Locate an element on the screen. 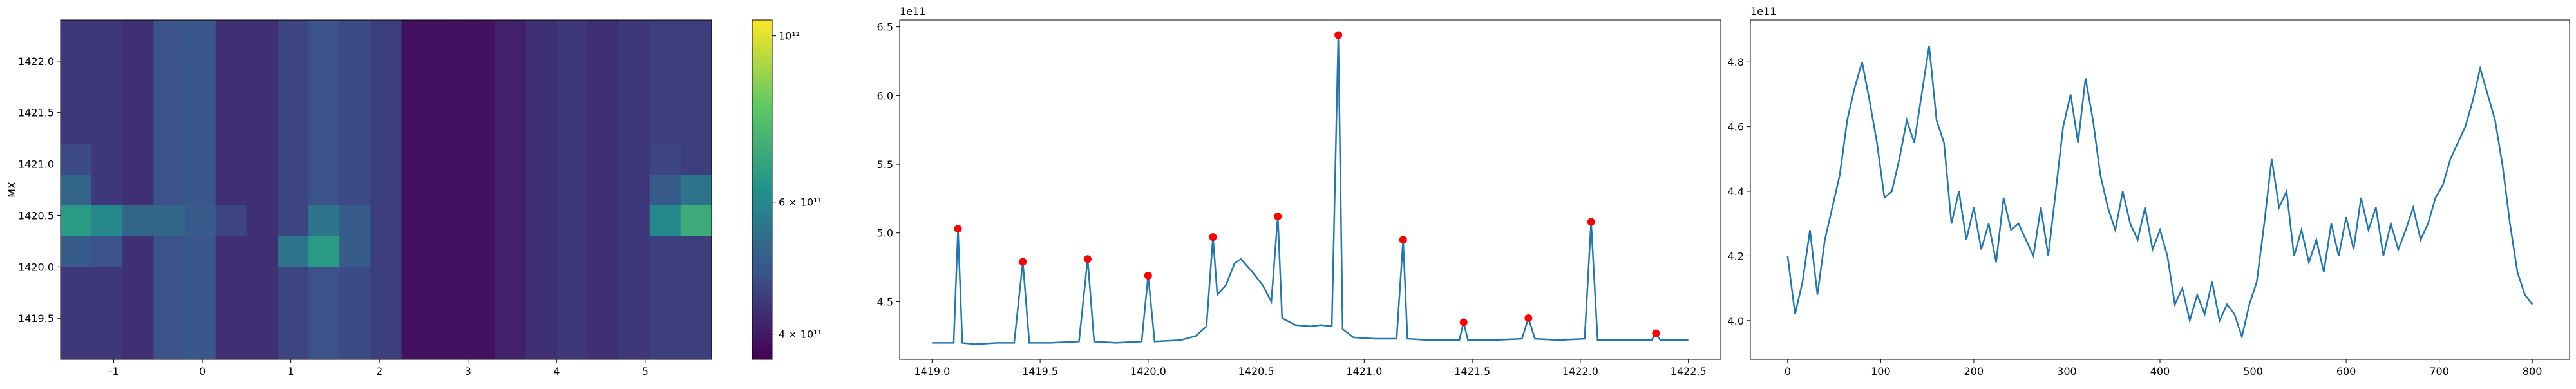 The width and height of the screenshot is (2576, 389). y-axis-label: MX is located at coordinates (12, 190).